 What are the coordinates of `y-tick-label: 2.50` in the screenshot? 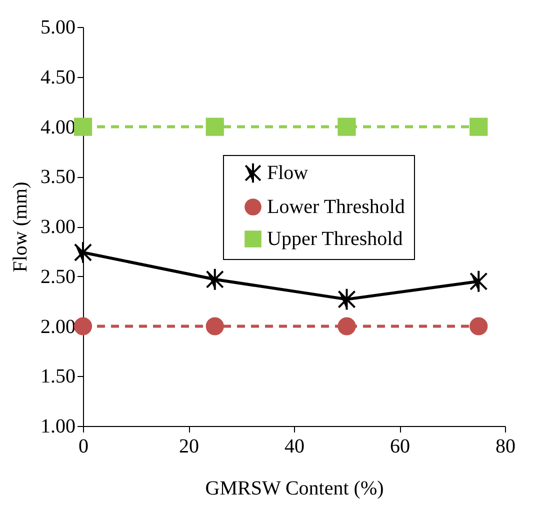 It's located at (58, 277).